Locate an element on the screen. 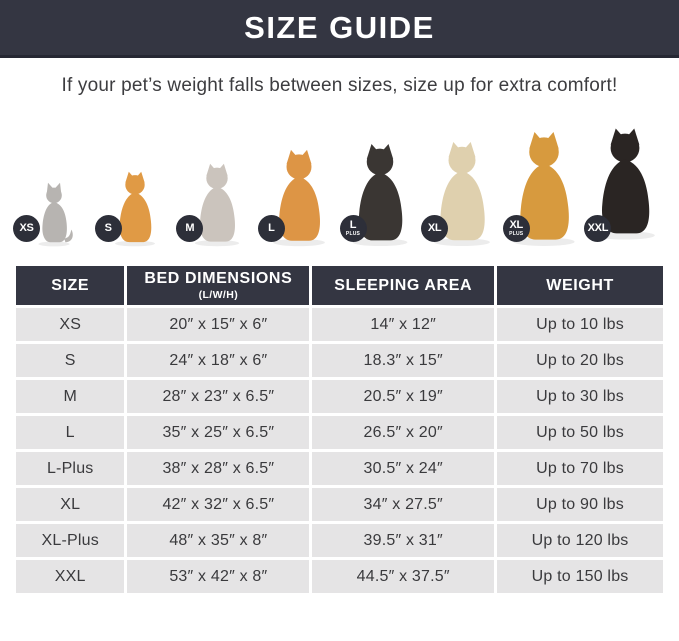 The height and width of the screenshot is (641, 679). cell-sleeping-area: 44.5″ x 37.5″ is located at coordinates (403, 576).